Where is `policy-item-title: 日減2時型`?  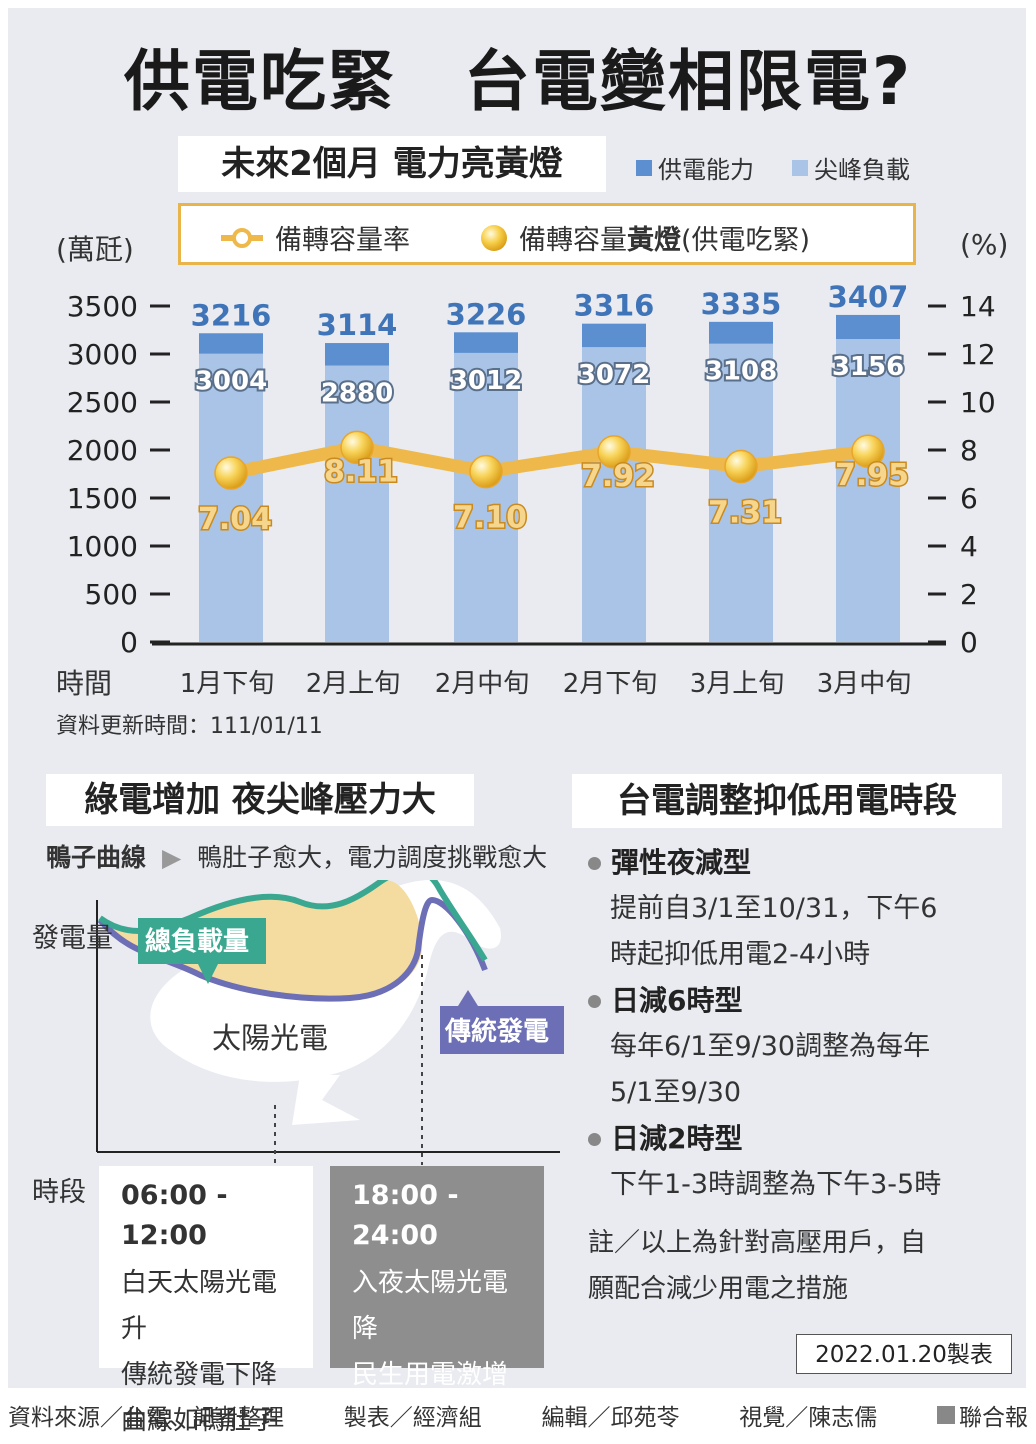
policy-item-title: 日減2時型 is located at coordinates (677, 1138).